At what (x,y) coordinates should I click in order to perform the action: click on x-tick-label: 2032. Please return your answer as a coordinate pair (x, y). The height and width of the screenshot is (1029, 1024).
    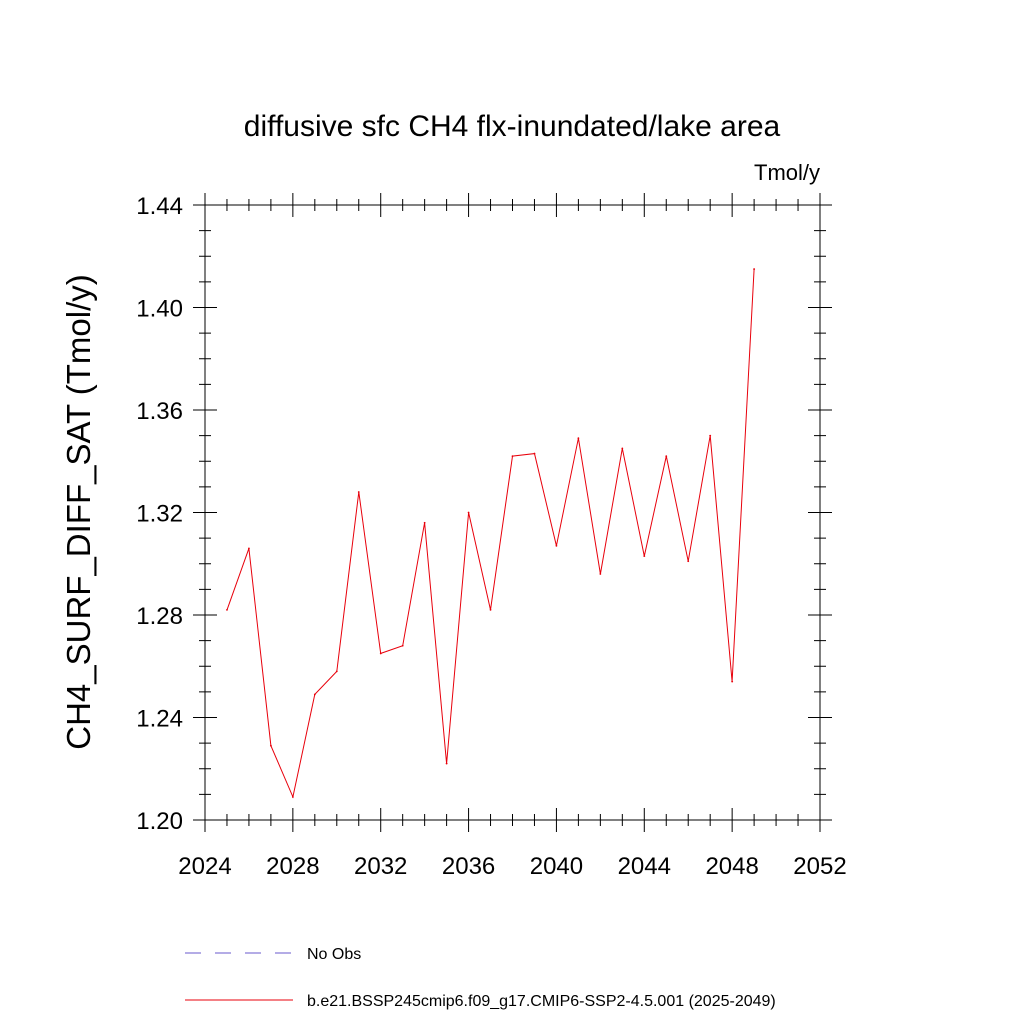
    Looking at the image, I should click on (380, 866).